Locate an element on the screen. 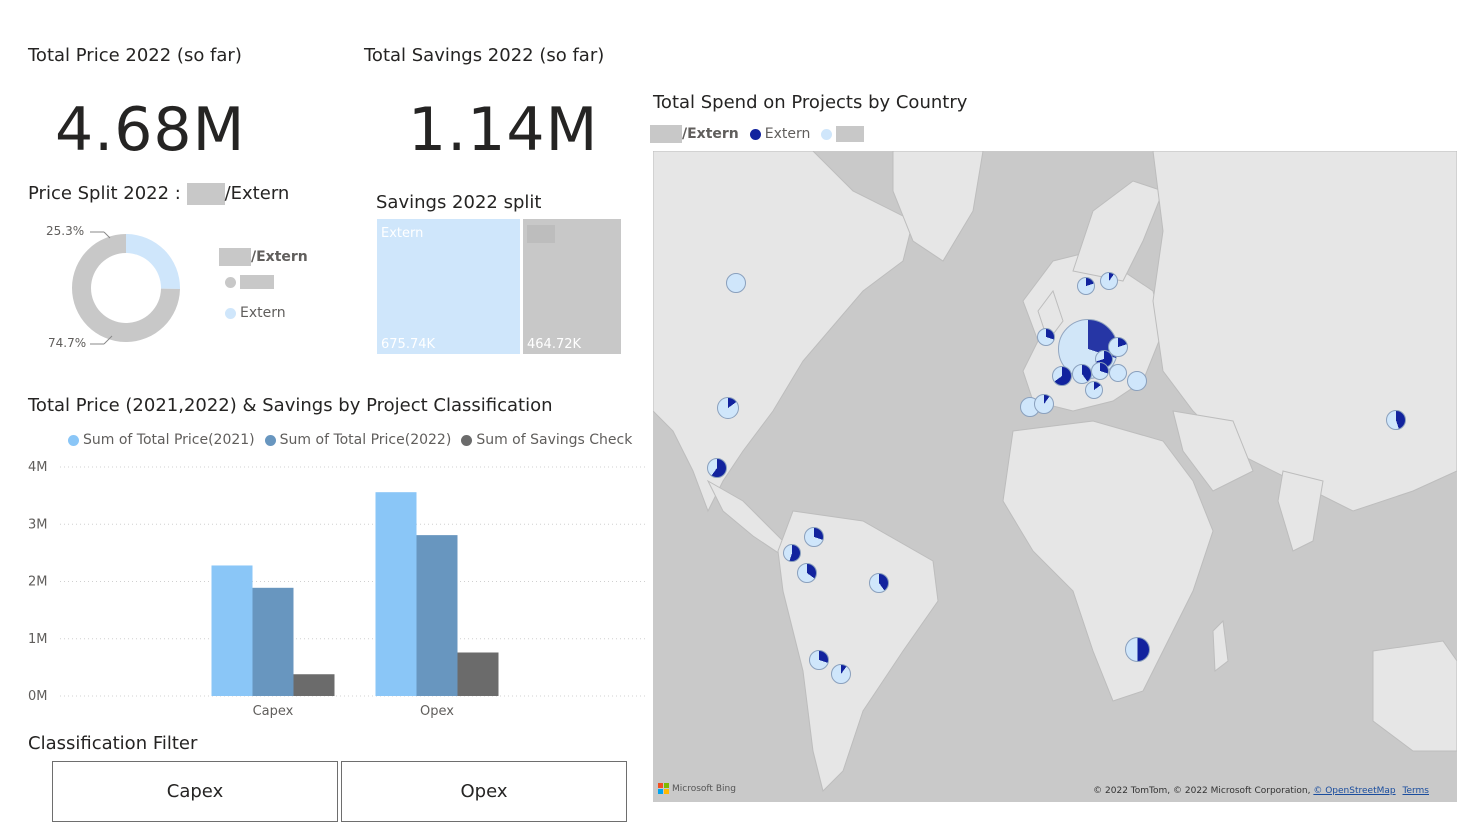 This screenshot has height=829, width=1473. price-split-donut is located at coordinates (126, 288).